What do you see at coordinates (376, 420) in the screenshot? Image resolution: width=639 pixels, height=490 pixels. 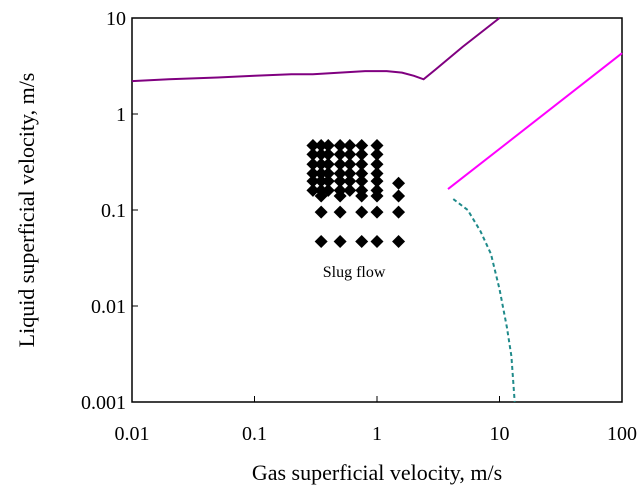 I see `x-axis-ticks: 0.01 0.1 1 10 100` at bounding box center [376, 420].